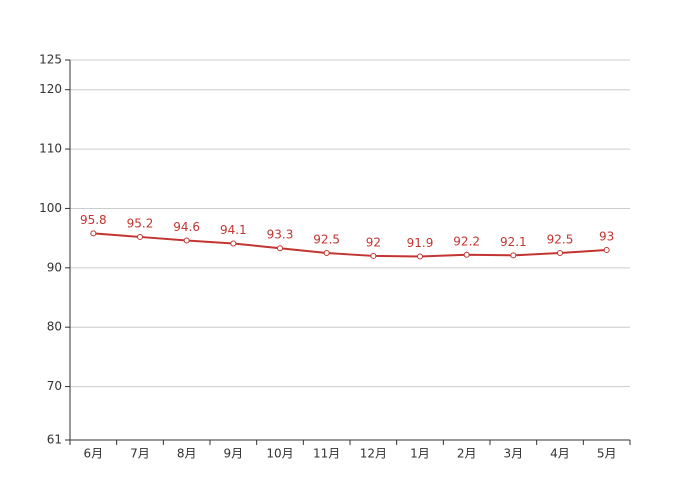  I want to click on y-tick-label: 125, so click(50, 60).